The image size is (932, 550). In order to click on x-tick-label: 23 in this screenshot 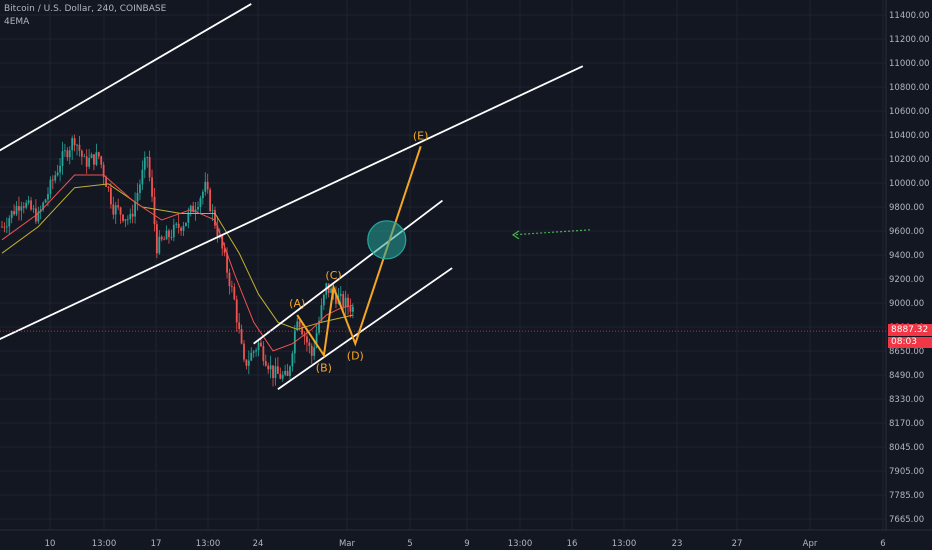, I will do `click(677, 544)`.